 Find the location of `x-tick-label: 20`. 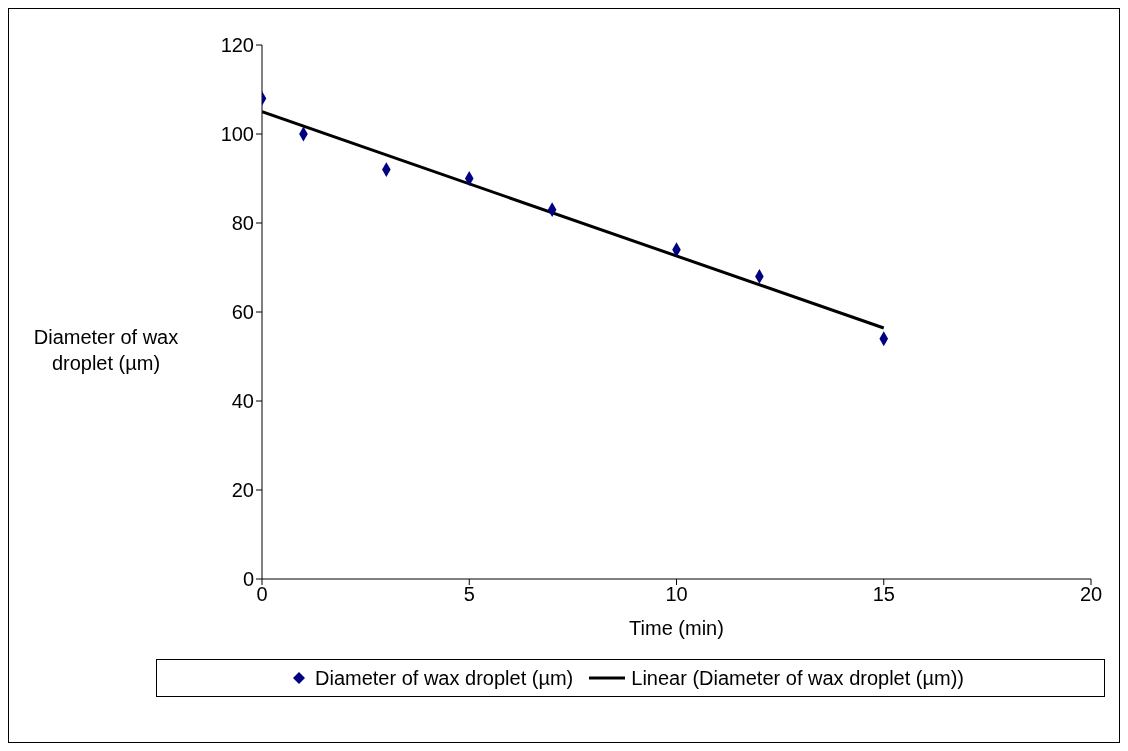

x-tick-label: 20 is located at coordinates (1091, 594).